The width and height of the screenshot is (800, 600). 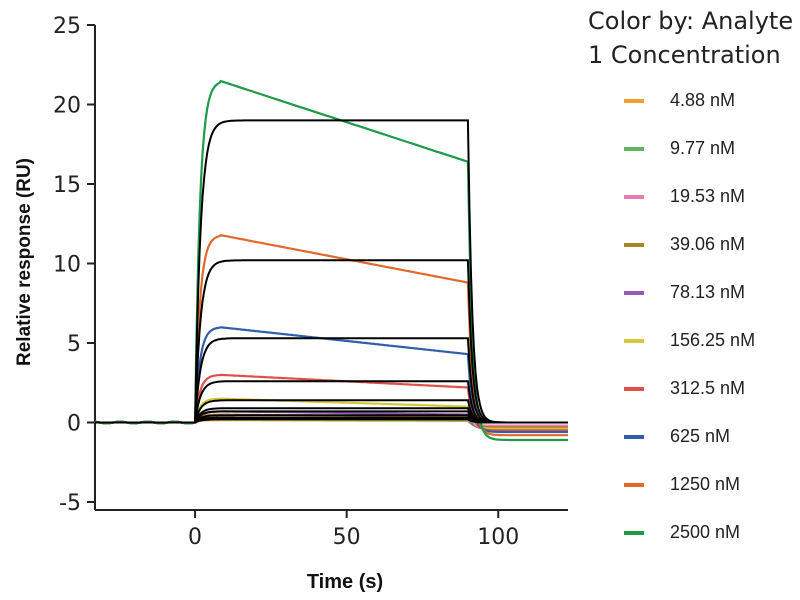 I want to click on legend-item: 19.53 nM, so click(x=709, y=197).